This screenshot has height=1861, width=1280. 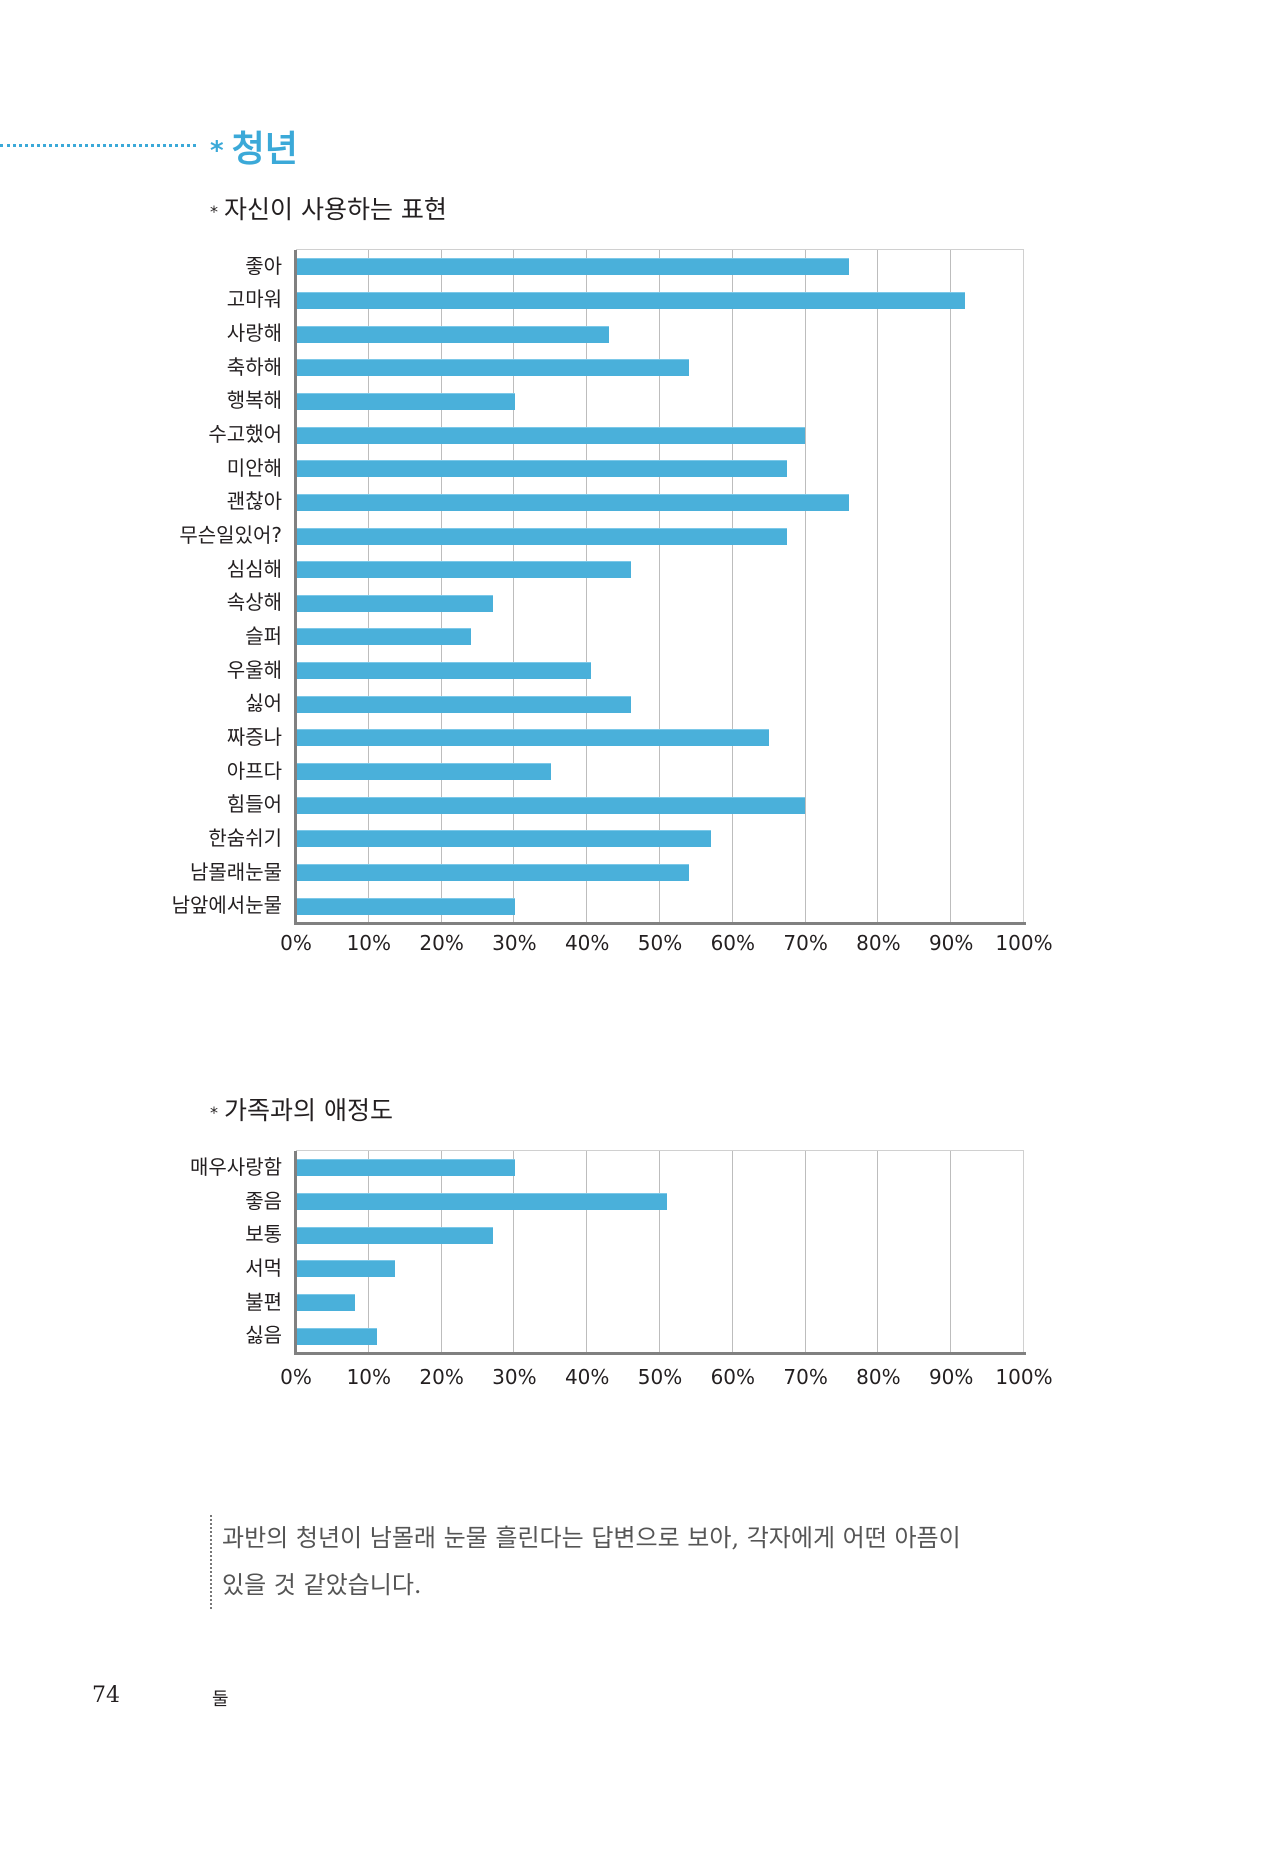 I want to click on category-label: 심심해, so click(x=254, y=568).